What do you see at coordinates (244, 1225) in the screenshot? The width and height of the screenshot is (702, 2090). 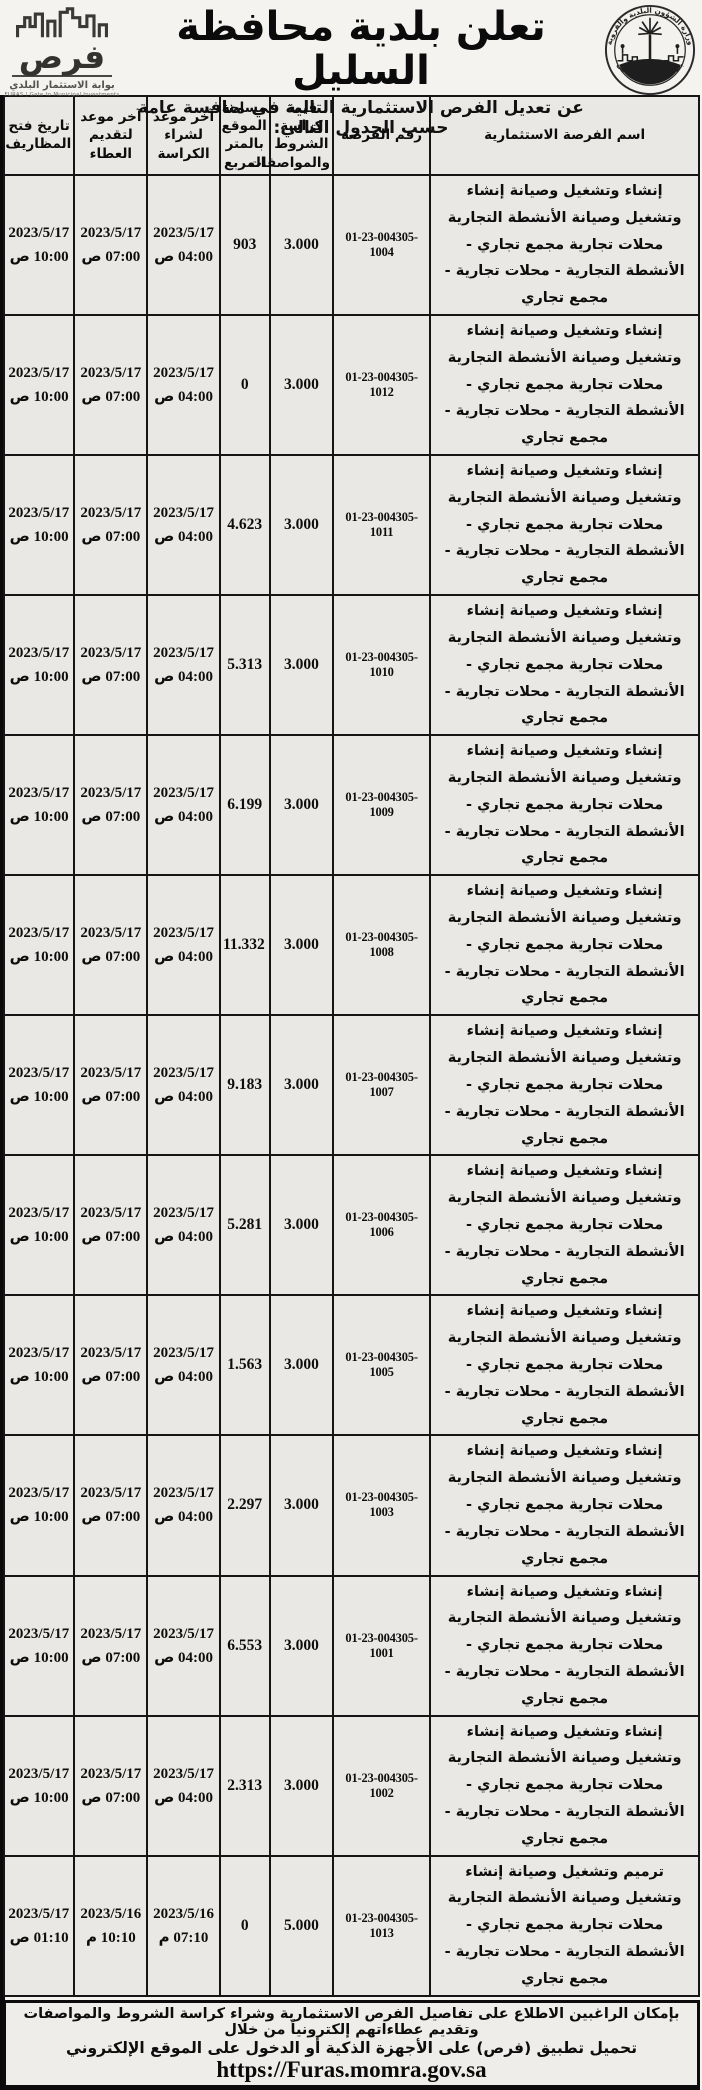 I see `site-area: 5.281` at bounding box center [244, 1225].